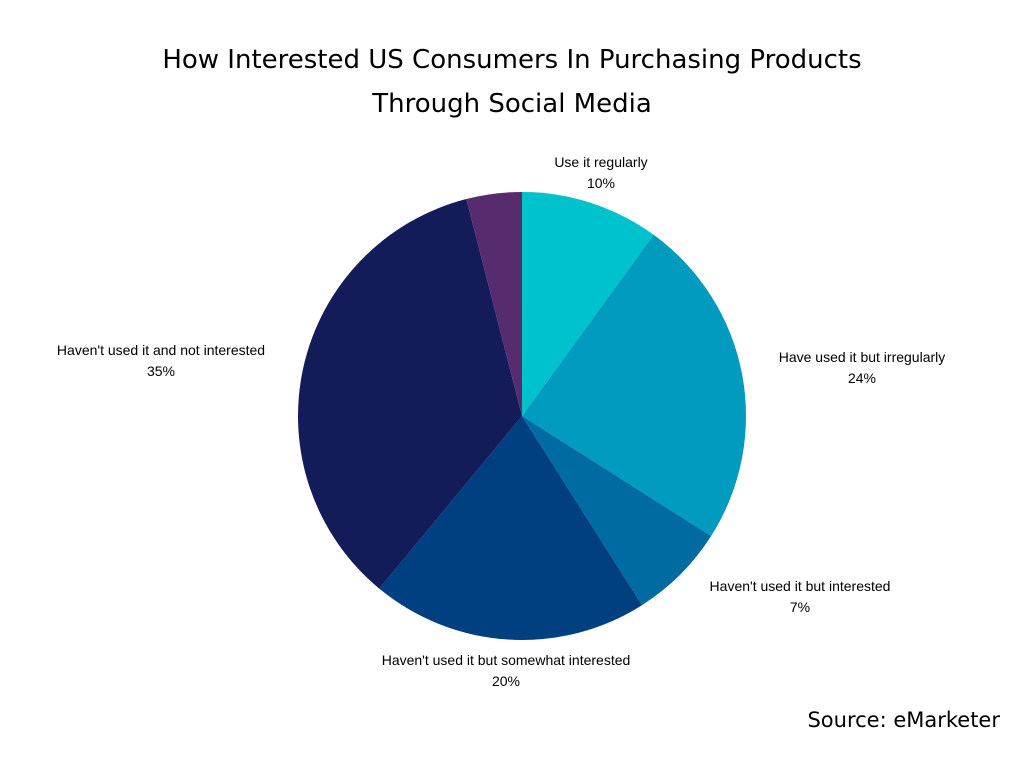  Describe the element at coordinates (506, 660) in the screenshot. I see `slice-label-name: Haven't used it but somewhat interested` at that location.